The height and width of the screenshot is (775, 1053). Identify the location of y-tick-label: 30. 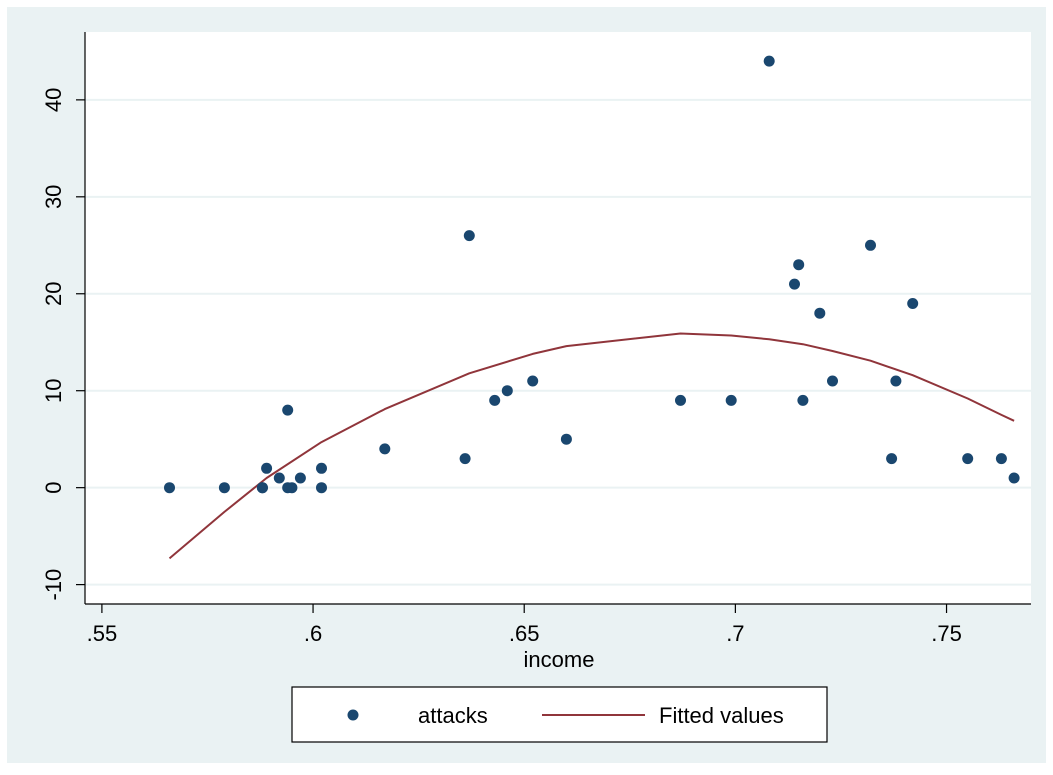
(53, 197).